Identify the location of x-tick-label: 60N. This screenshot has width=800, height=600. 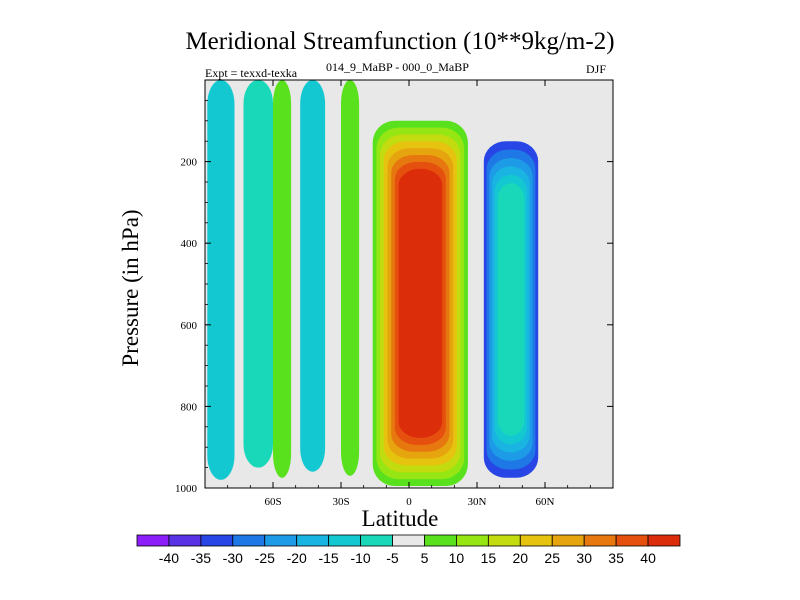
(545, 502).